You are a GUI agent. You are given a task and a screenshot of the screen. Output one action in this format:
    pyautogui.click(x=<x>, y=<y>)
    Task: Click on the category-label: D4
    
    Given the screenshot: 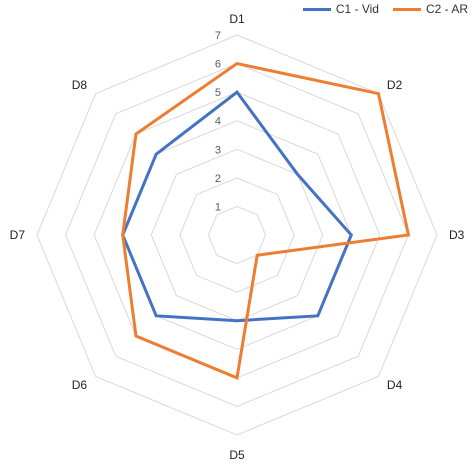 What is the action you would take?
    pyautogui.click(x=395, y=385)
    